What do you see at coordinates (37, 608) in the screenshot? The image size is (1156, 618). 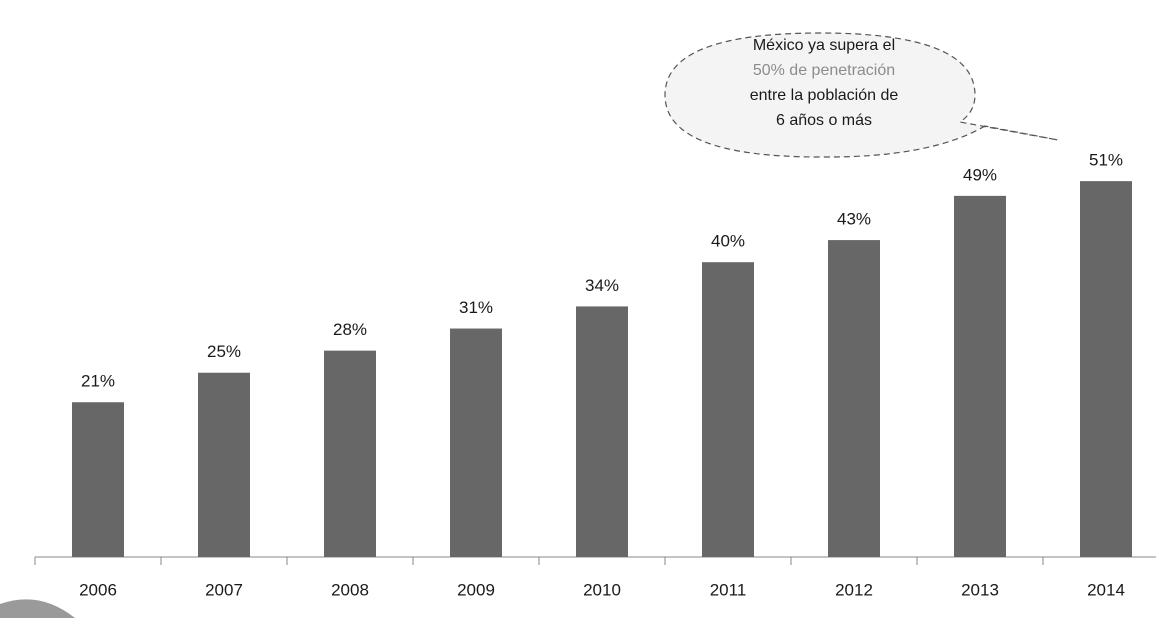 I see `corner-decoration` at bounding box center [37, 608].